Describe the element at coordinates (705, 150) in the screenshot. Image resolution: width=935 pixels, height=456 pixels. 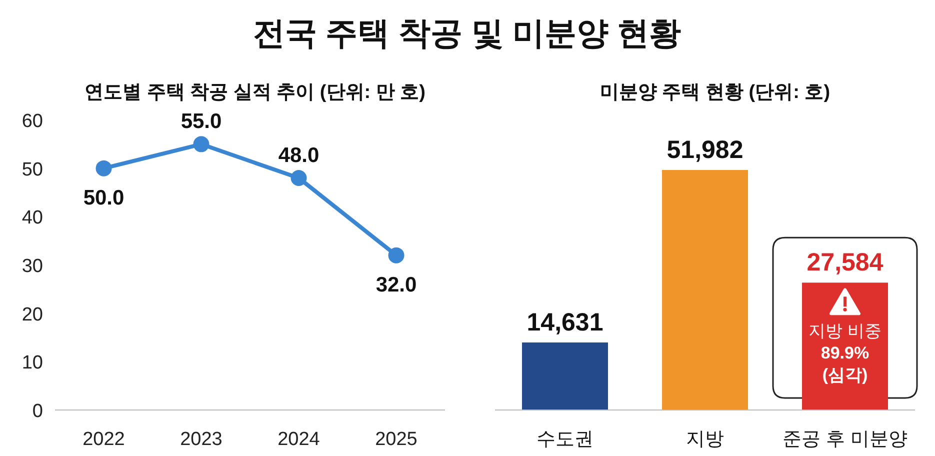
I see `data-label: 51,982` at that location.